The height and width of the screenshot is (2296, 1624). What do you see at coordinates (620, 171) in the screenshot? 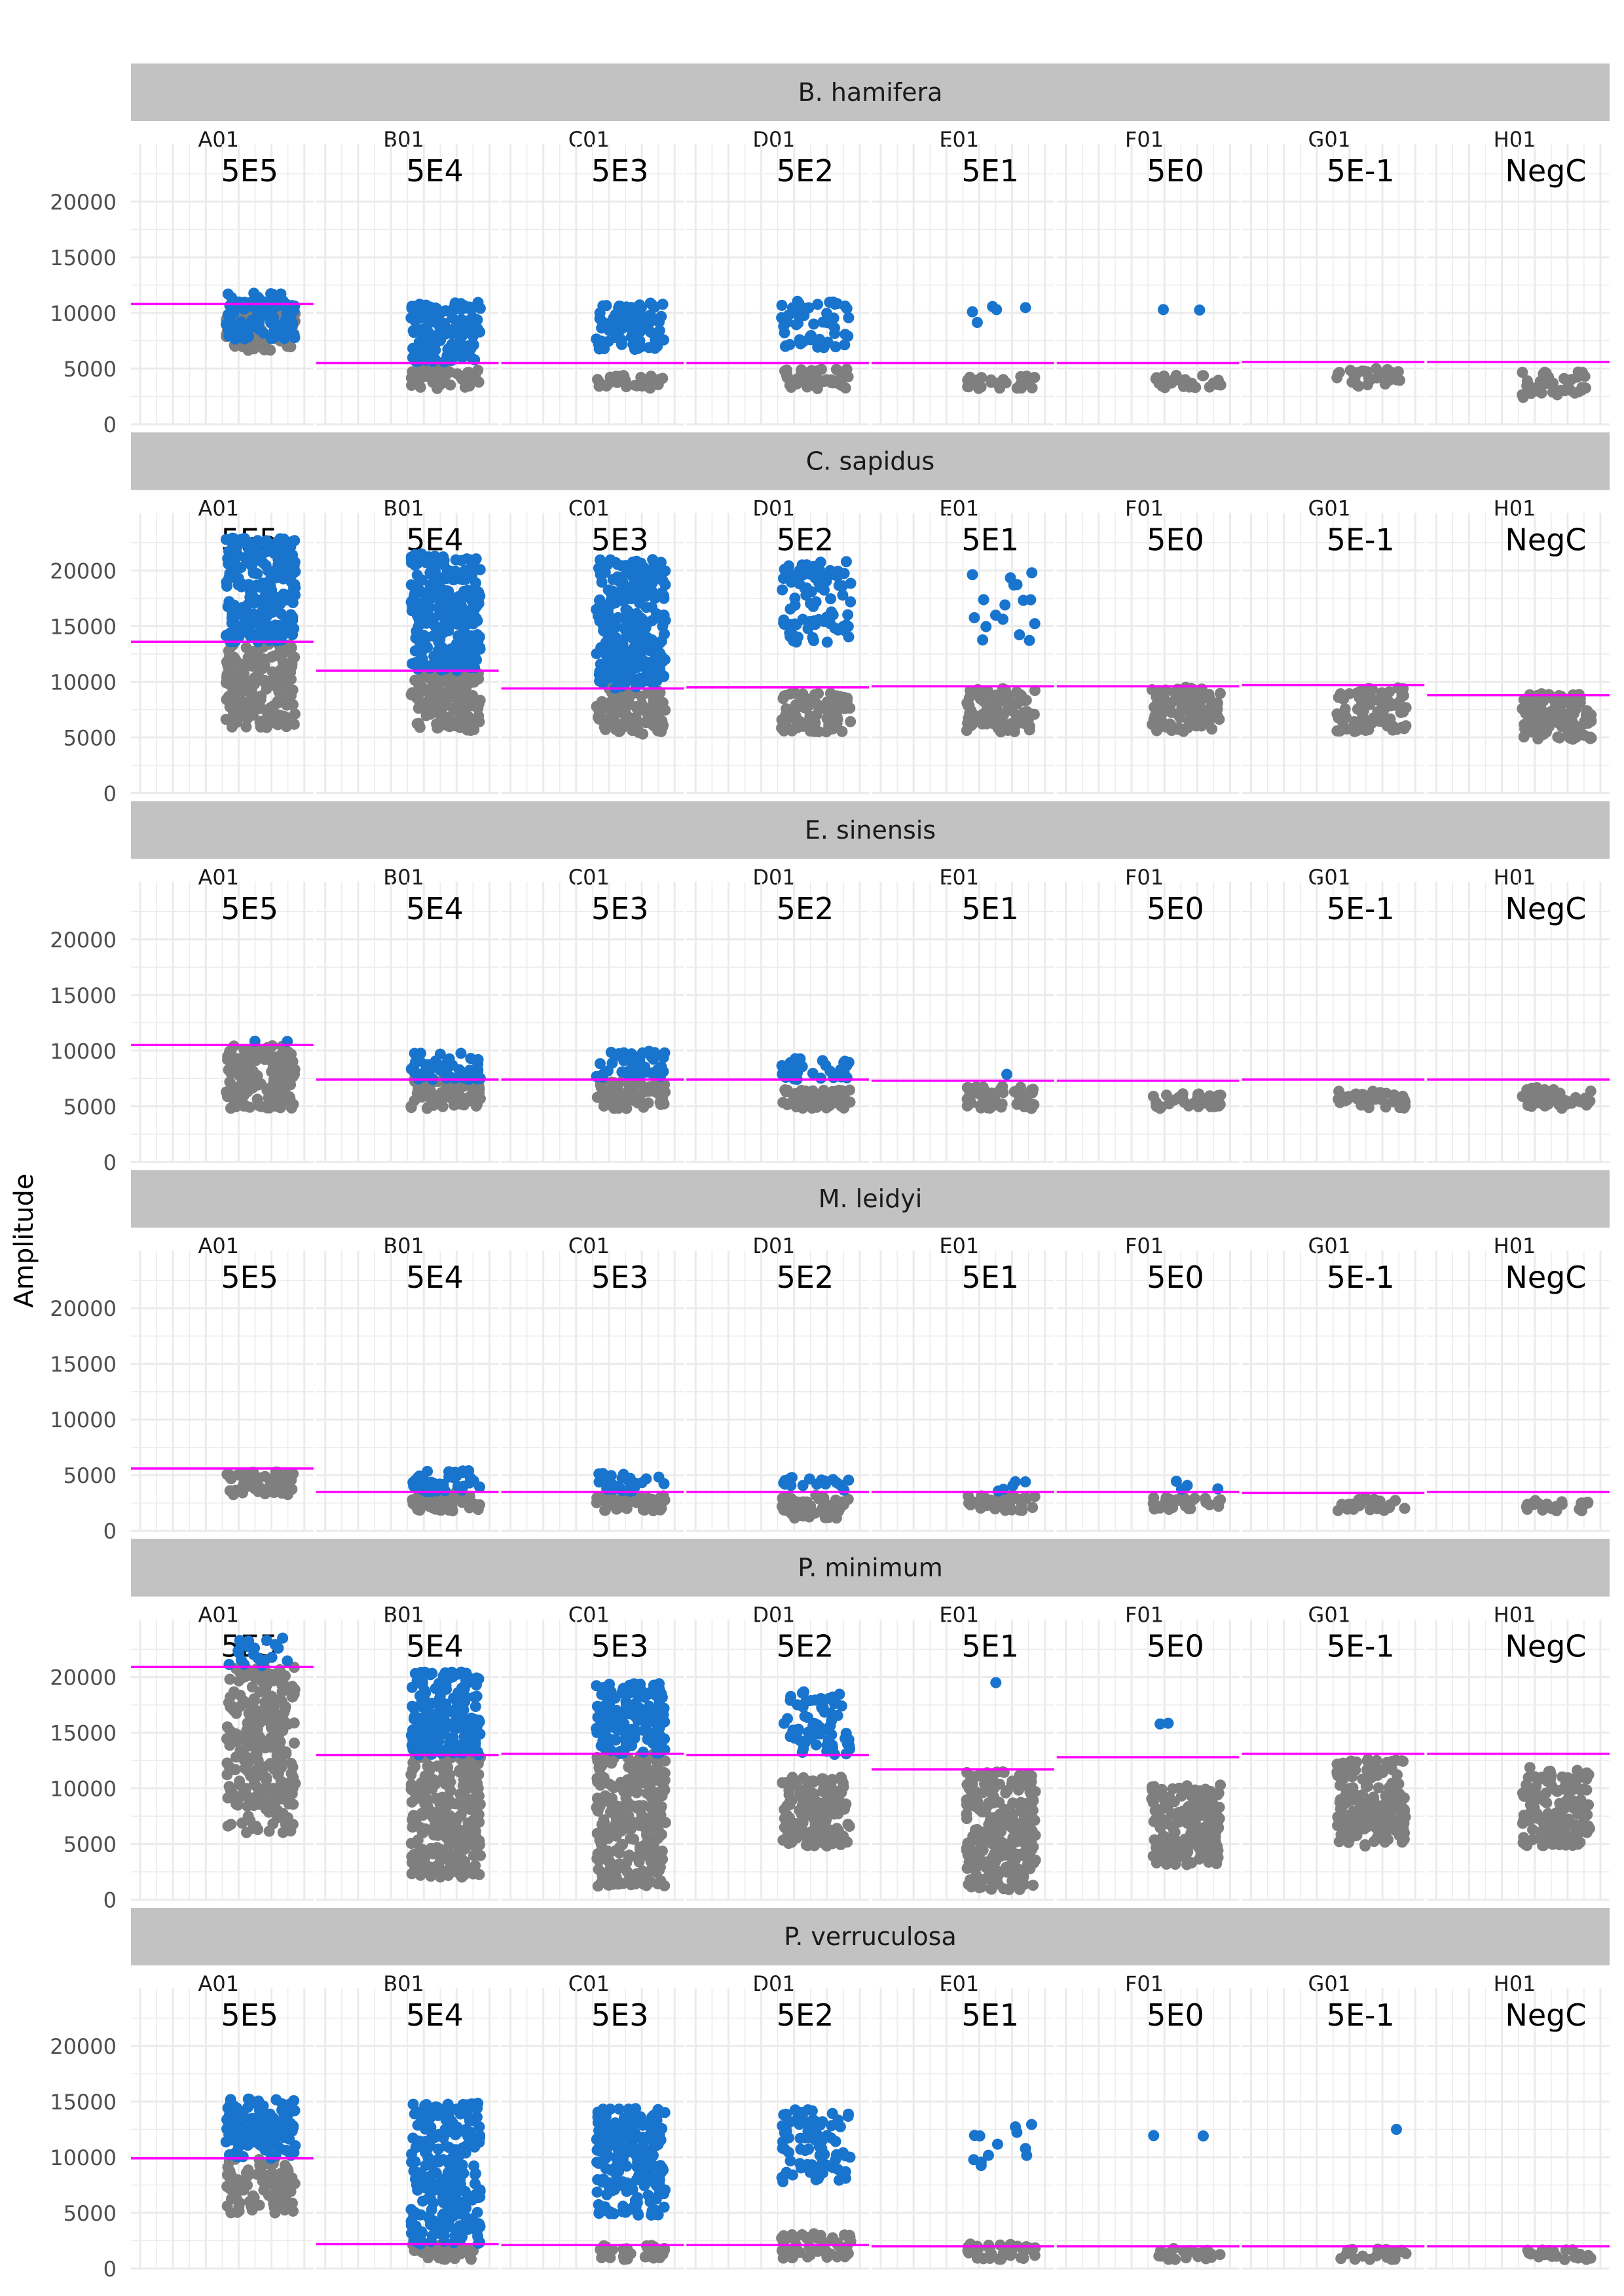
I see `dilution-label: 5E3` at bounding box center [620, 171].